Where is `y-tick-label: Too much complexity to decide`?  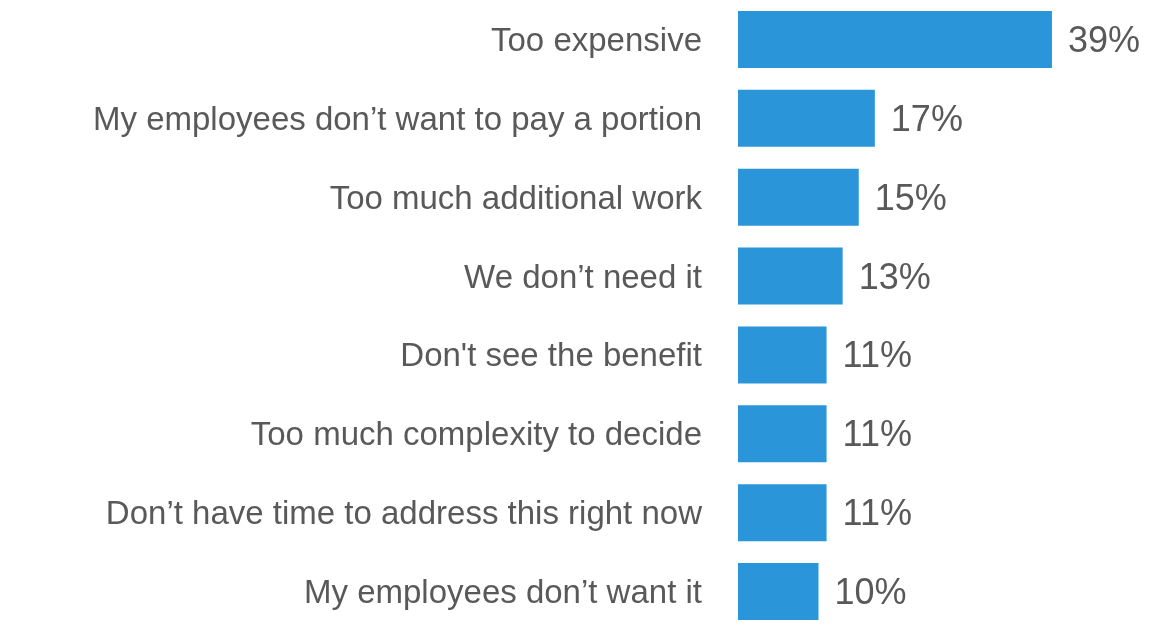 y-tick-label: Too much complexity to decide is located at coordinates (476, 434).